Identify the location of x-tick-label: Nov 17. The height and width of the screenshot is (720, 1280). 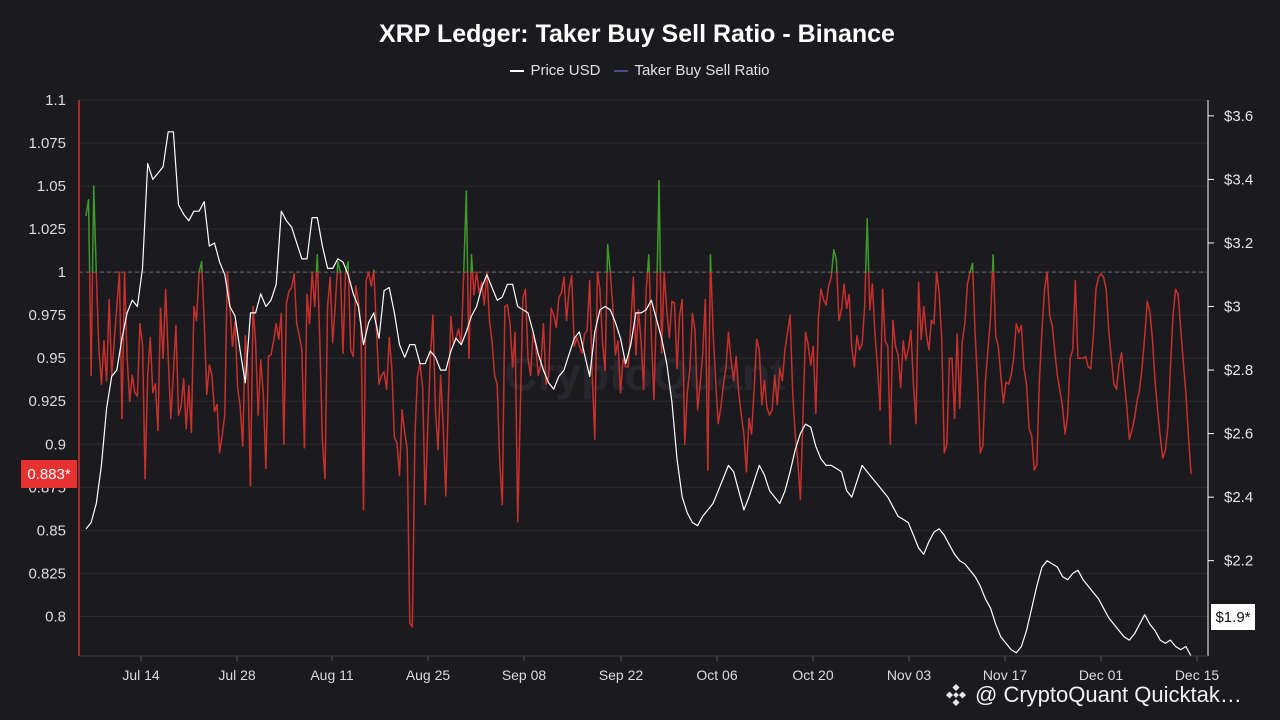
(1005, 675).